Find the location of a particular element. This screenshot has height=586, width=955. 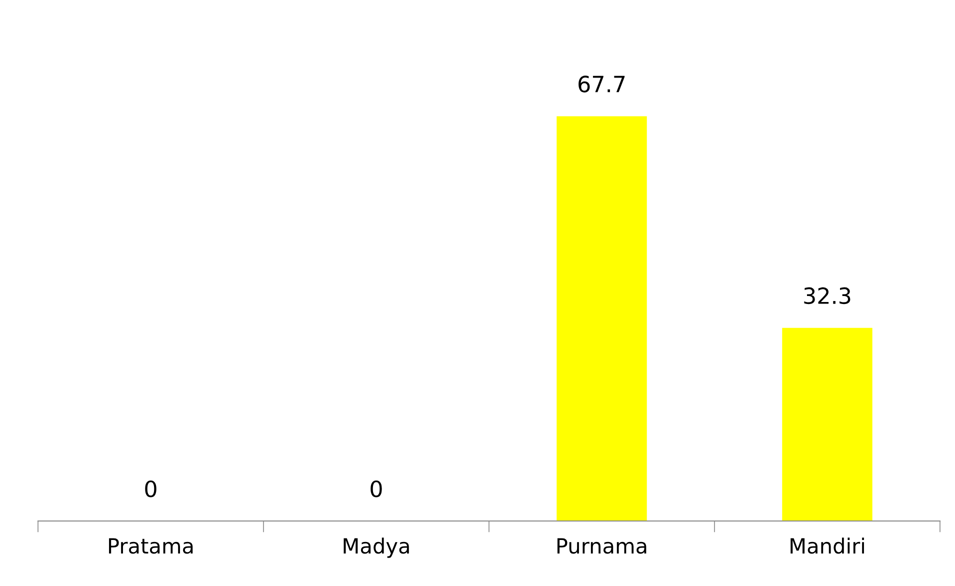

x-tick-label: Purnama is located at coordinates (601, 546).